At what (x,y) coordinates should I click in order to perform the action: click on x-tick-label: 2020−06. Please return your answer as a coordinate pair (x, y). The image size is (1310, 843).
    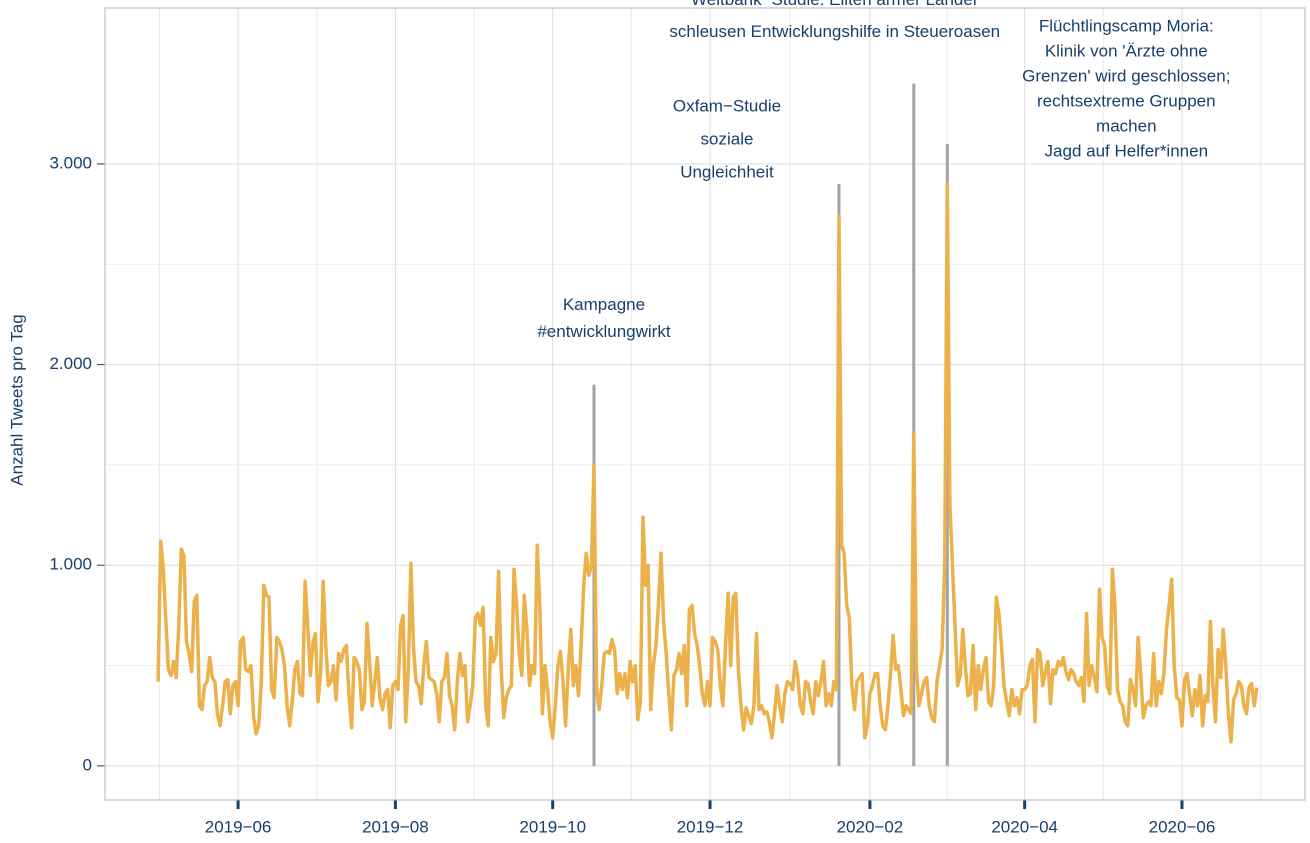
    Looking at the image, I should click on (1182, 826).